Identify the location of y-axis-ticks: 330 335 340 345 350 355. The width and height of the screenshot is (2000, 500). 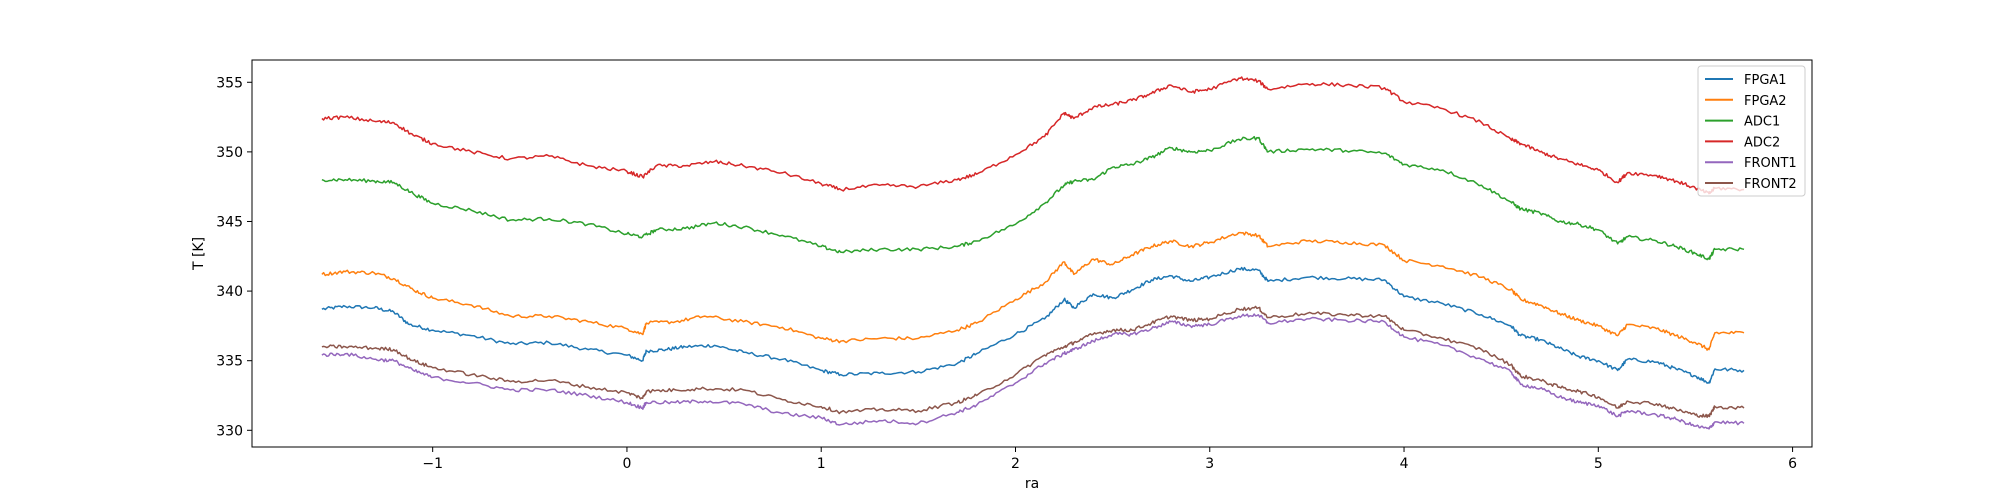
(234, 257).